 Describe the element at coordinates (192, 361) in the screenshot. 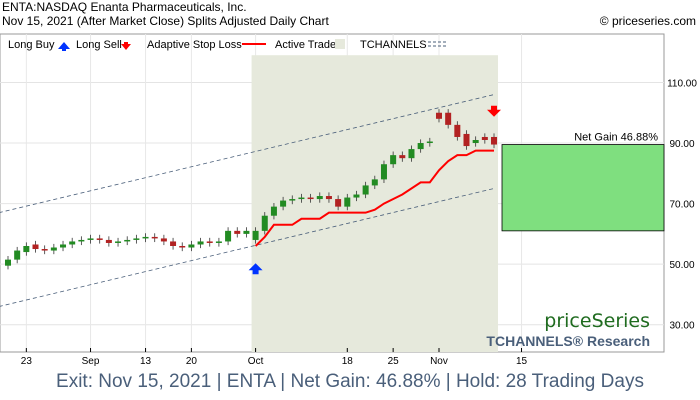

I see `x-tick-label: 20` at that location.